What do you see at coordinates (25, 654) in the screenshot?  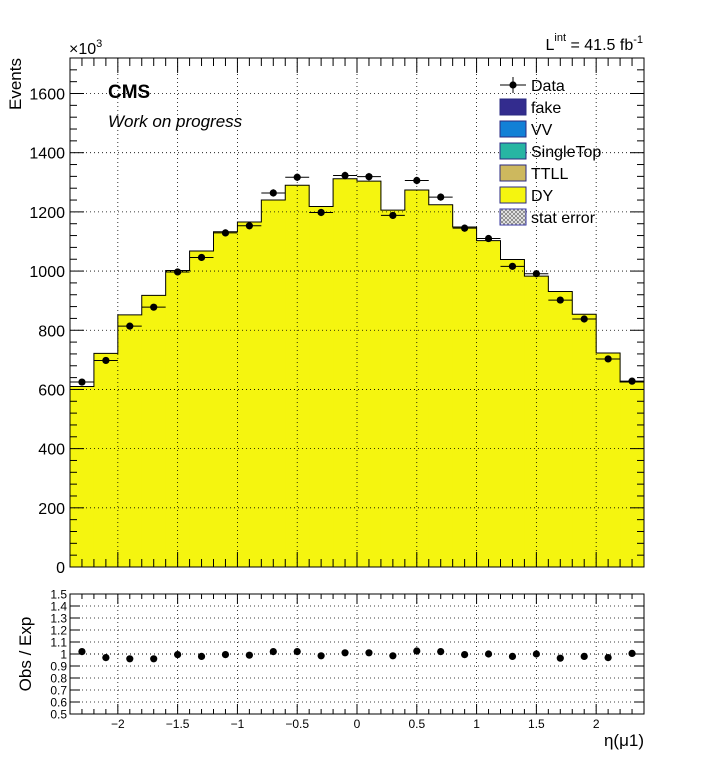 I see `ratio-y-axis-title: Obs / Exp` at bounding box center [25, 654].